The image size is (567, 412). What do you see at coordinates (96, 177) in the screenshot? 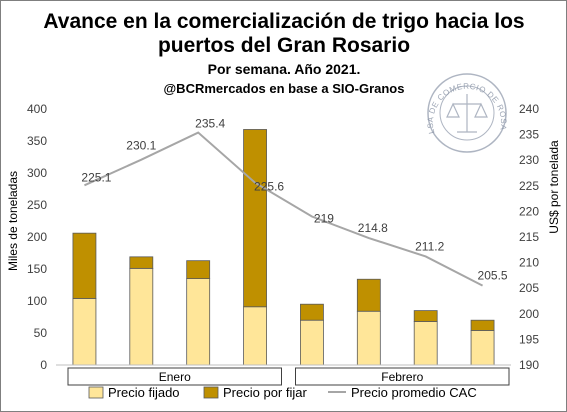
I see `line-data-label: 225.1` at bounding box center [96, 177].